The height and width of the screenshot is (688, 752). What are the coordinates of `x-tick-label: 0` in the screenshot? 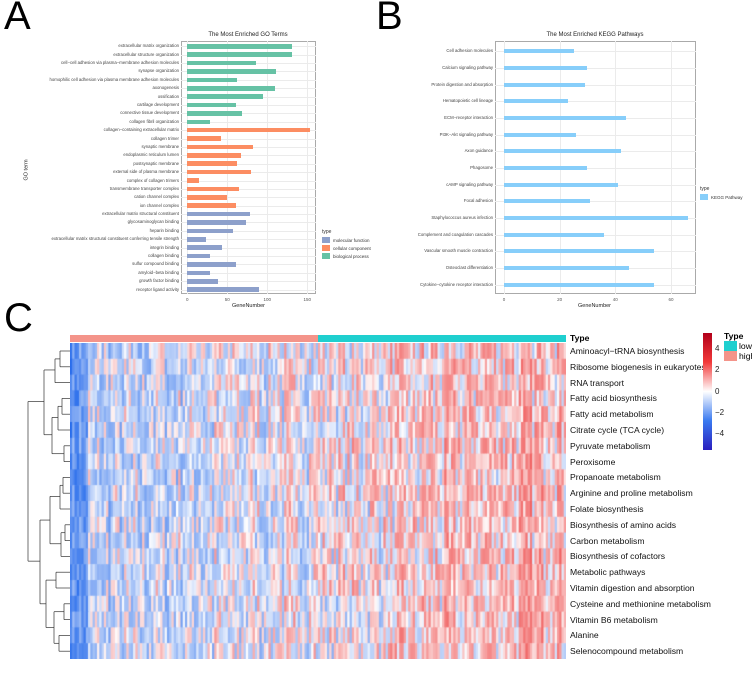 It's located at (504, 299).